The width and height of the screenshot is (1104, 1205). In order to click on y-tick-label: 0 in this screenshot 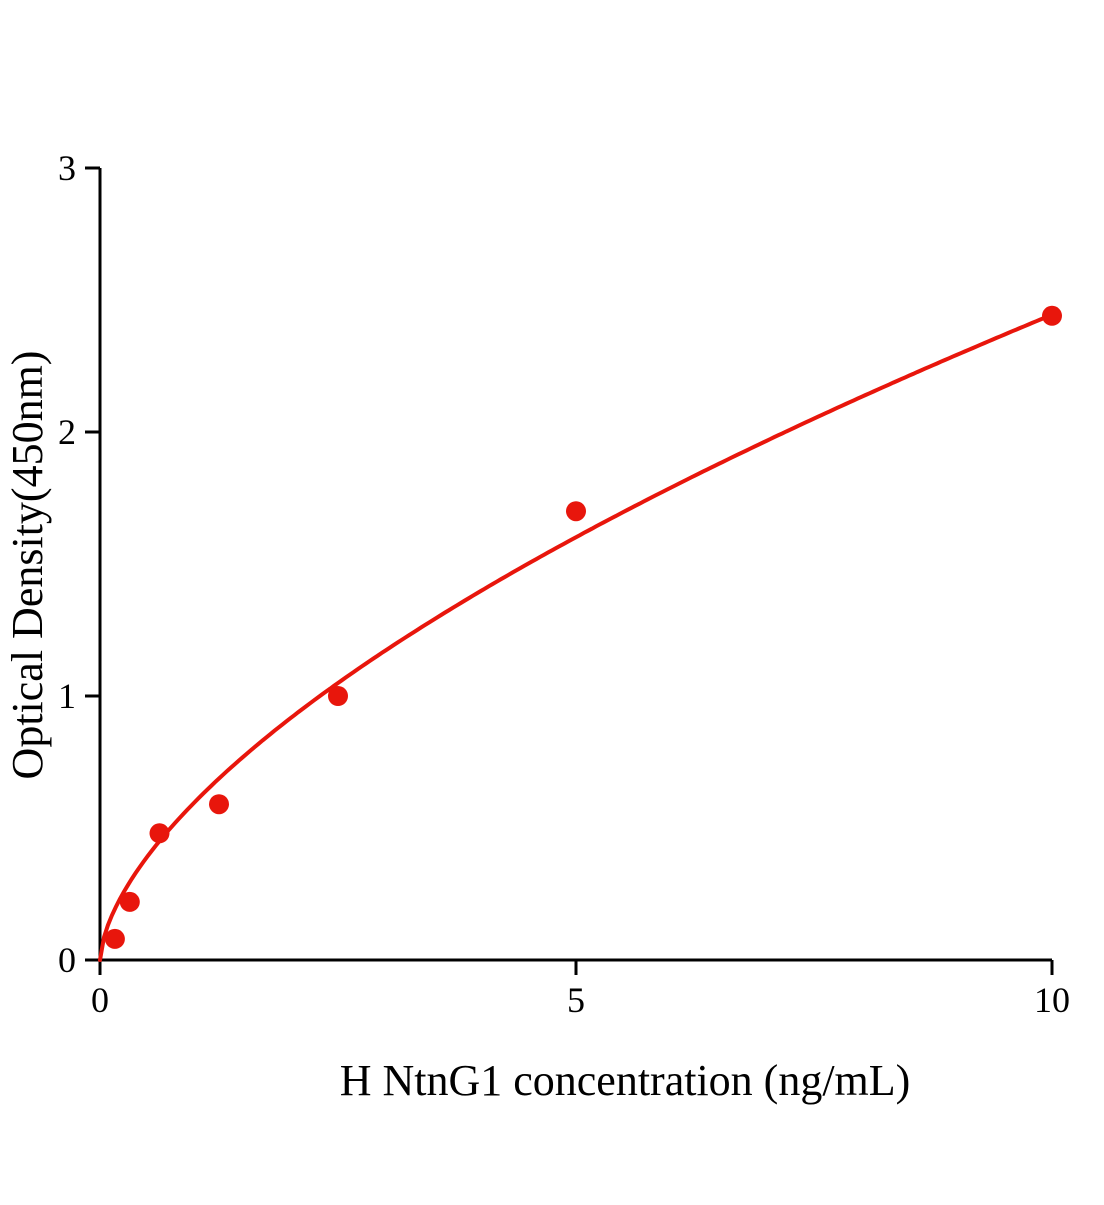, I will do `click(67, 960)`.